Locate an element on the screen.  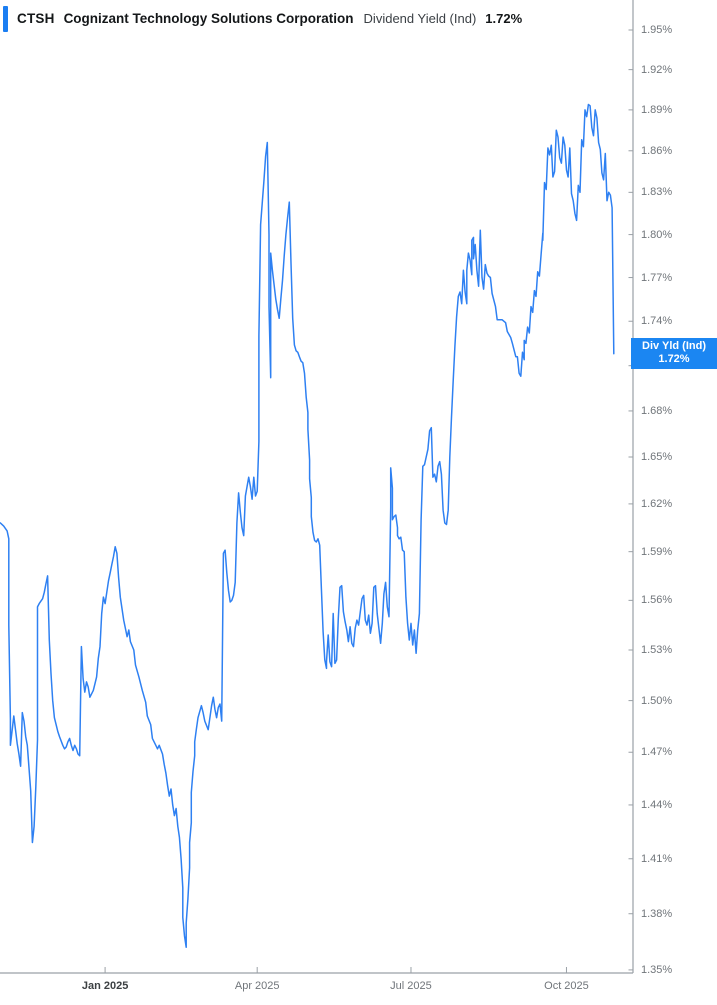
y-tick-label: 1.62% is located at coordinates (657, 503).